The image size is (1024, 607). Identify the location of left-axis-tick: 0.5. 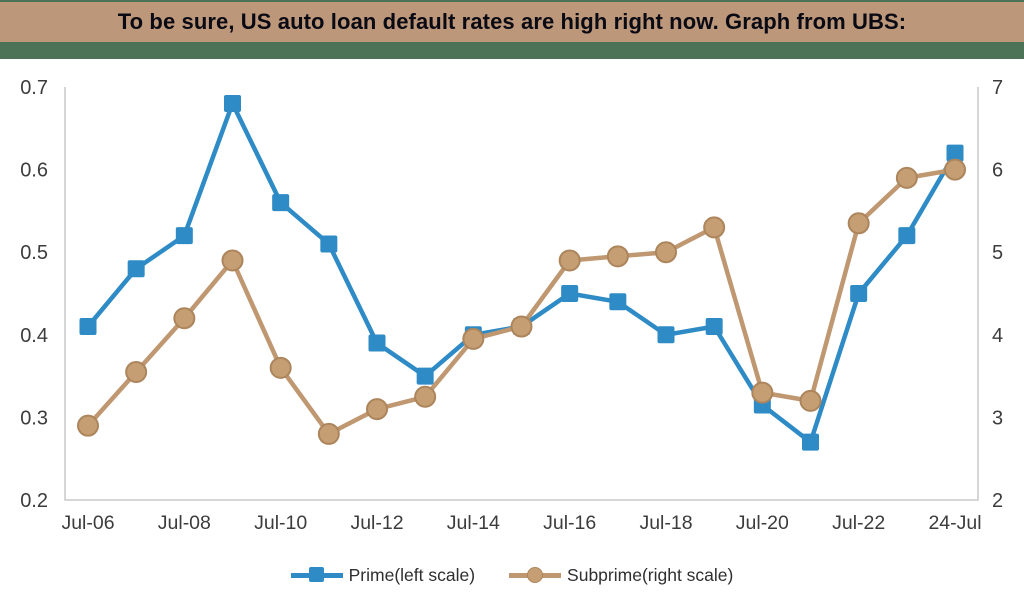
(34, 253).